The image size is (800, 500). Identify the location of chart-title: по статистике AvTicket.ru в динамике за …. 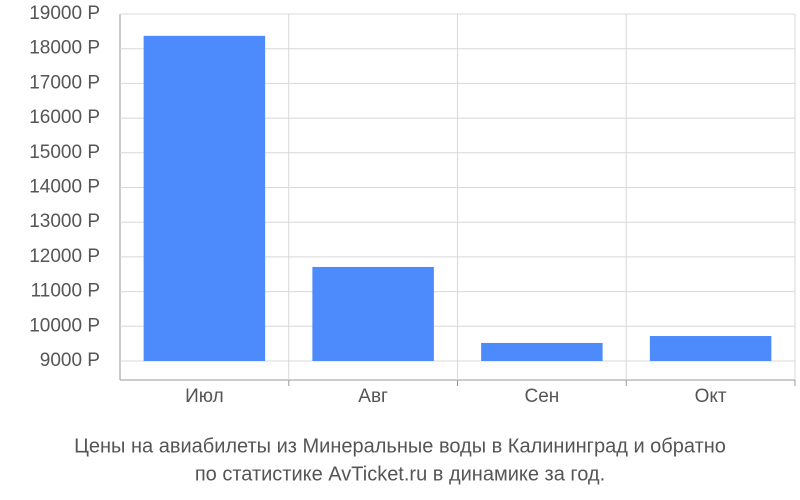
(400, 474).